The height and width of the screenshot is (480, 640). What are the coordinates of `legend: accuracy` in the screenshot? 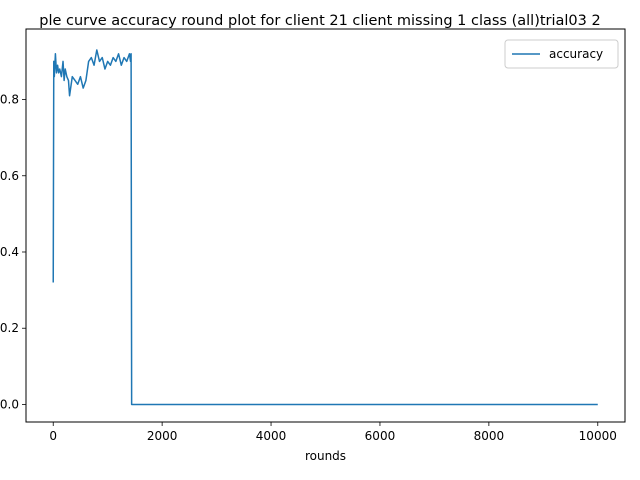 It's located at (561, 54).